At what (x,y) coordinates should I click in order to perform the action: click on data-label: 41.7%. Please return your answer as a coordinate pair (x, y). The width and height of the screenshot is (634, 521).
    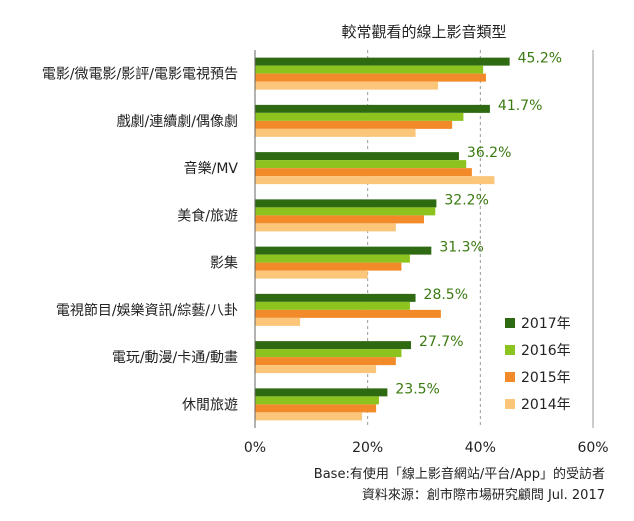
    Looking at the image, I should click on (520, 106).